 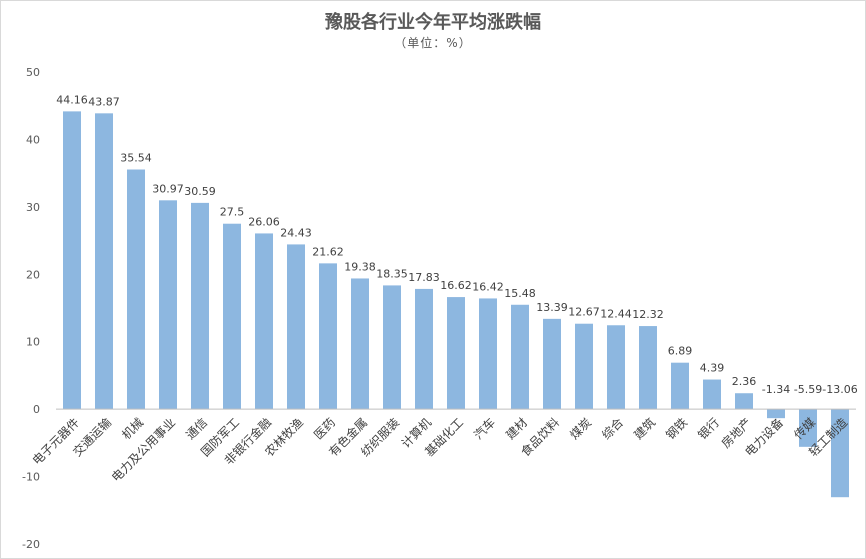 What do you see at coordinates (56, 441) in the screenshot?
I see `category-label: 电子元器件` at bounding box center [56, 441].